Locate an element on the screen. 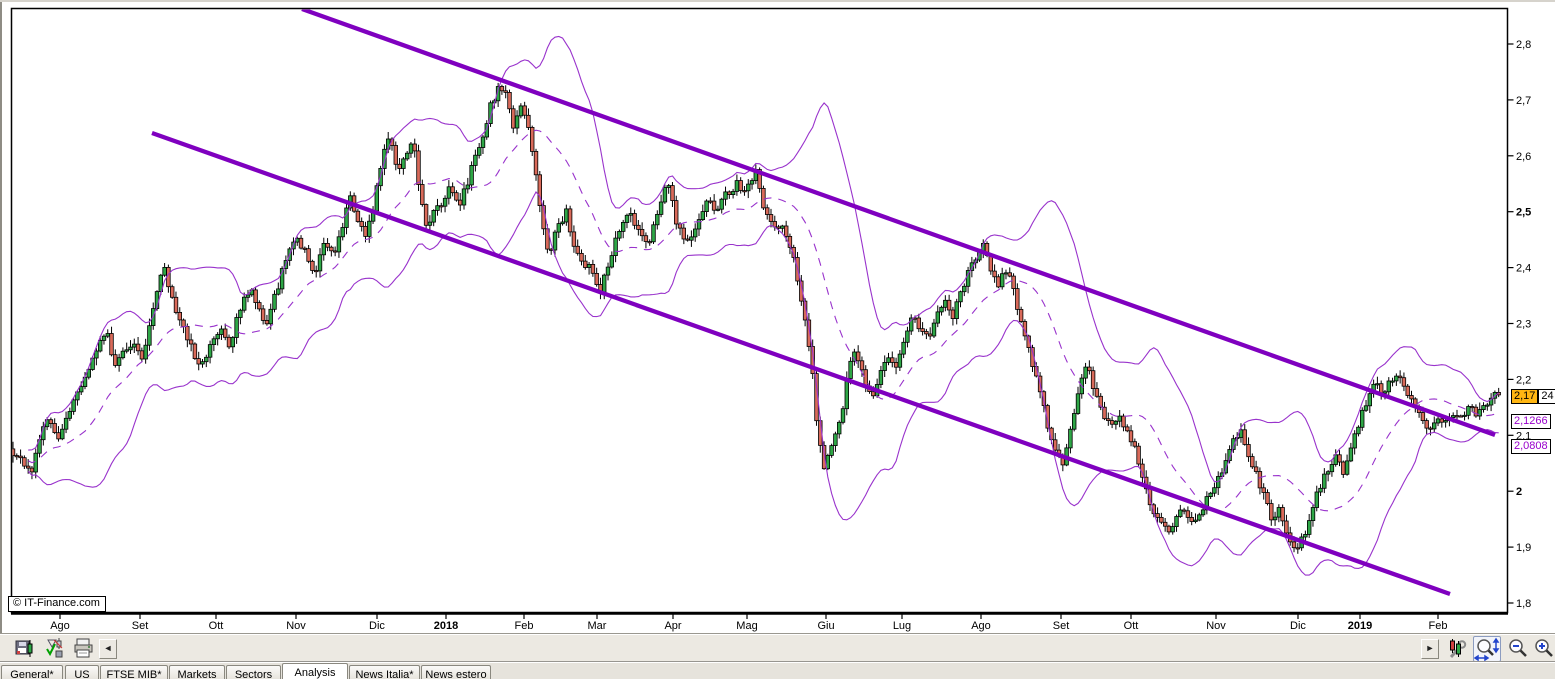 This screenshot has width=1555, height=679. x-axis-label: Giu is located at coordinates (825, 626).